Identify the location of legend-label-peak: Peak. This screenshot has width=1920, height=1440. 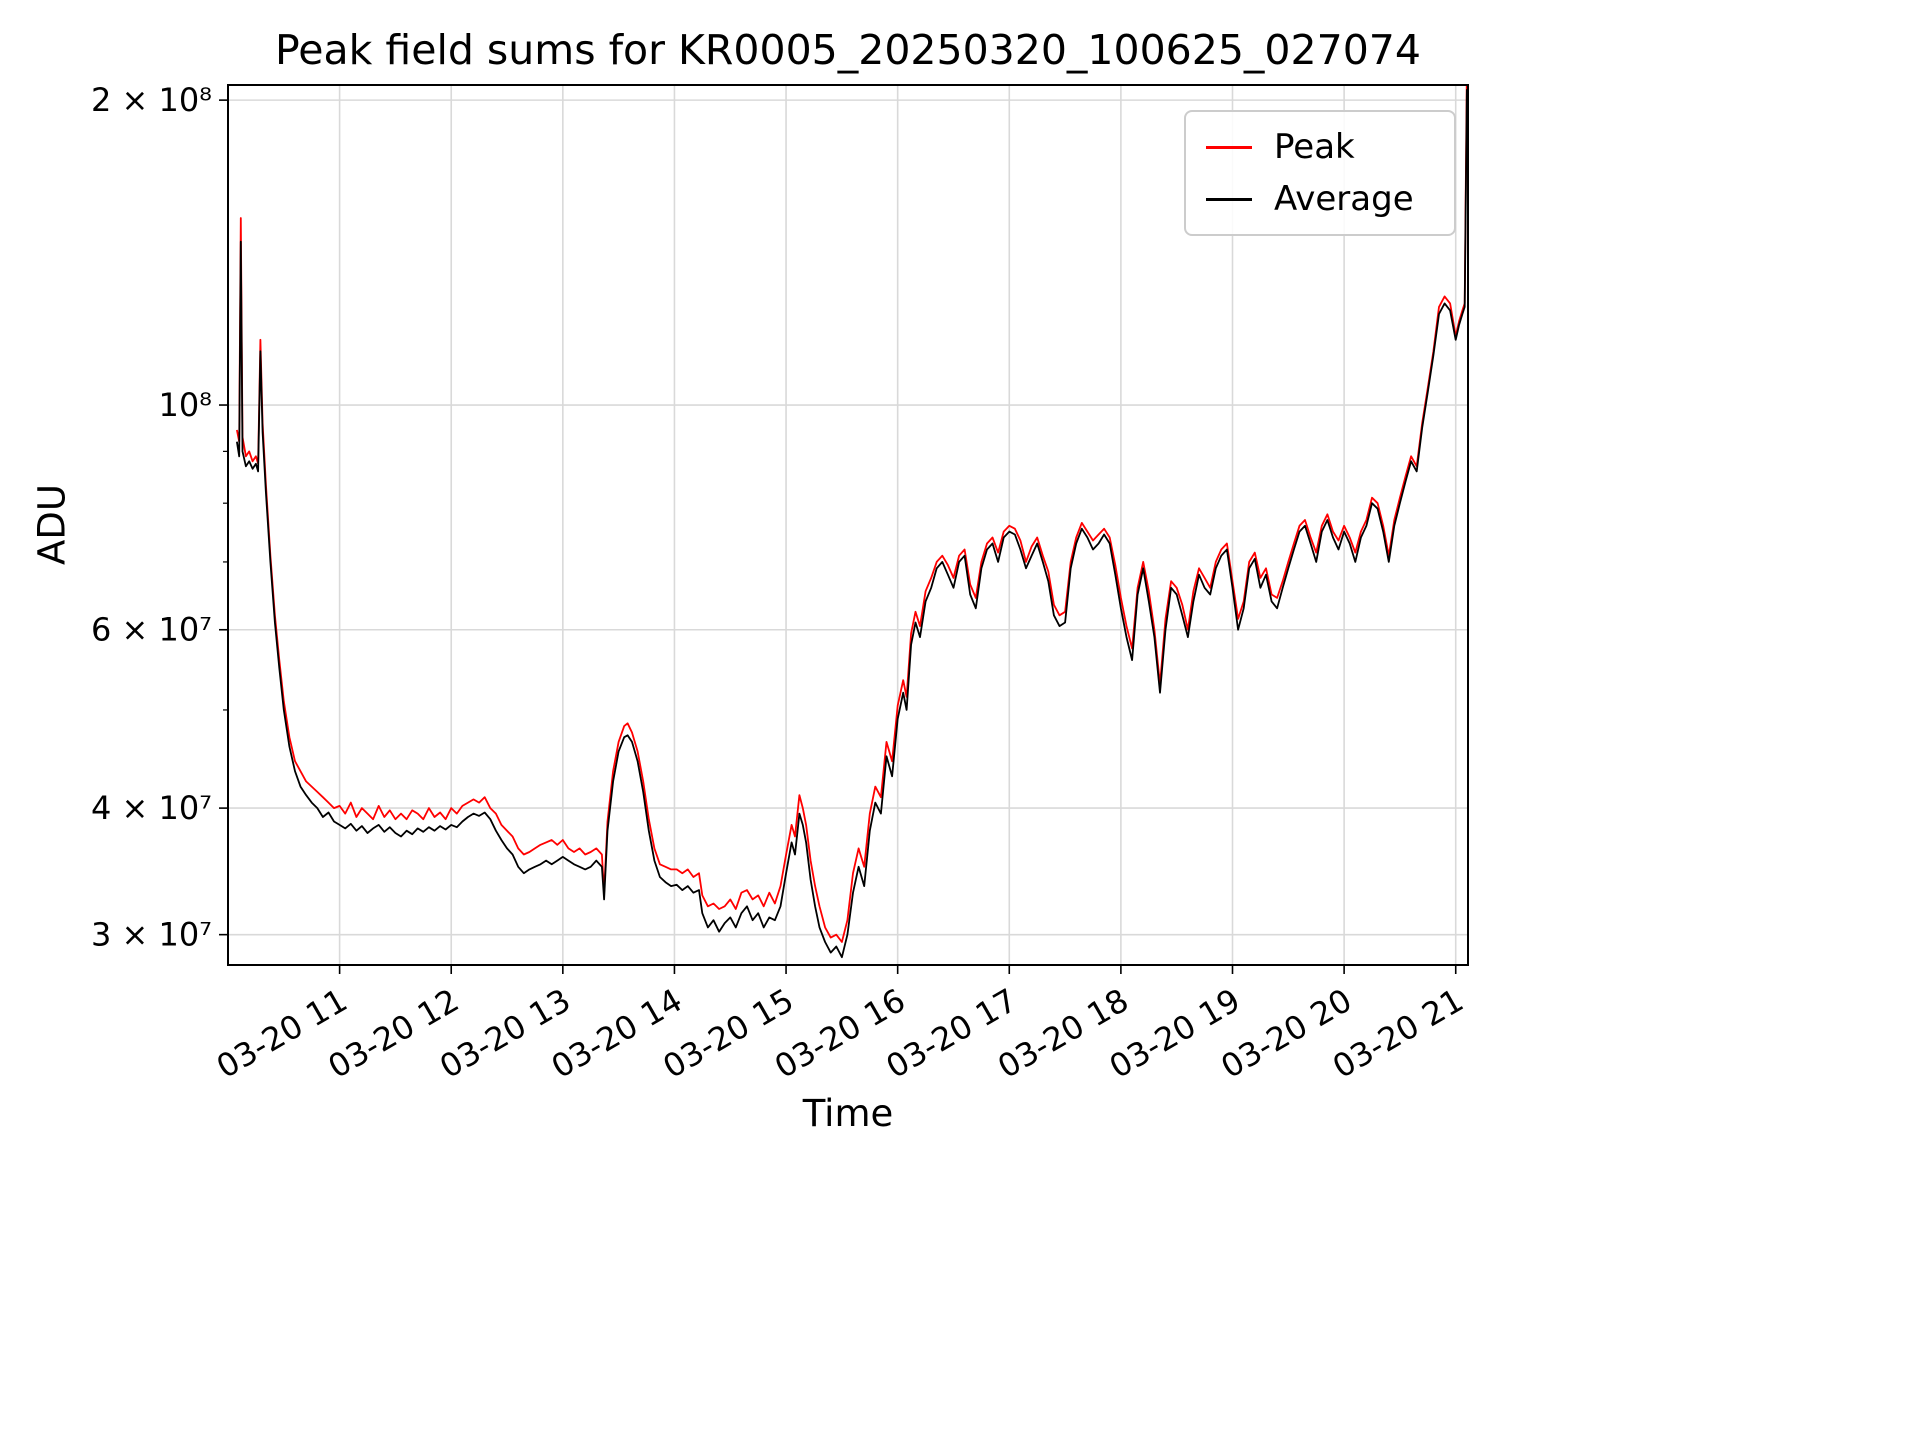
(1314, 147).